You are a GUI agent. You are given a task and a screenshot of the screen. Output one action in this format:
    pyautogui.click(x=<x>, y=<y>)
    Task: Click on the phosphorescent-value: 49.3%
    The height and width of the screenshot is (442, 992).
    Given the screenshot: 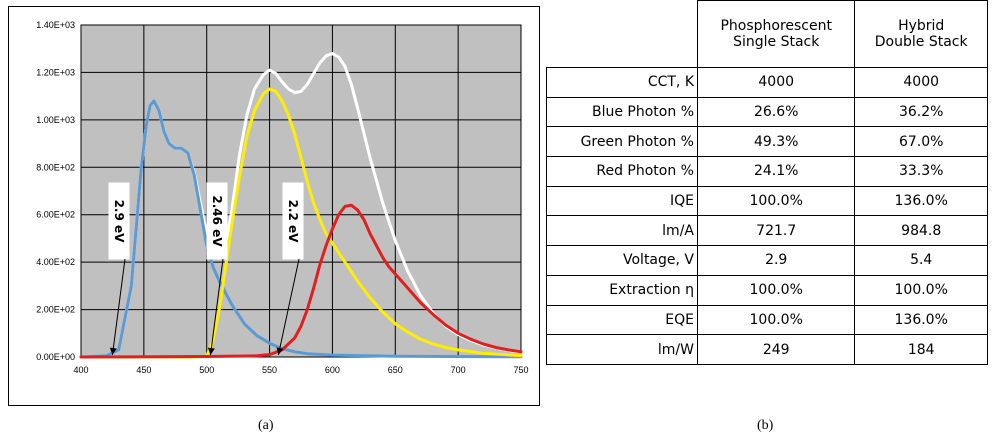 What is the action you would take?
    pyautogui.click(x=776, y=142)
    